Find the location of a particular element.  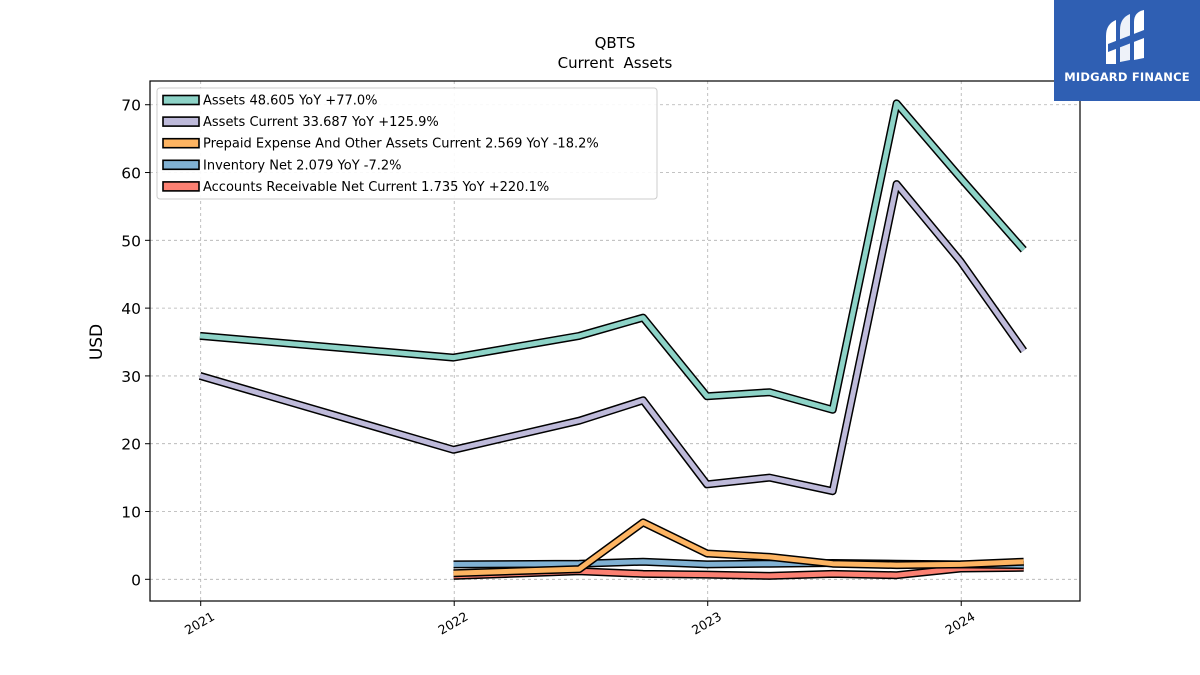

x-tick-label: 2023 is located at coordinates (706, 623).